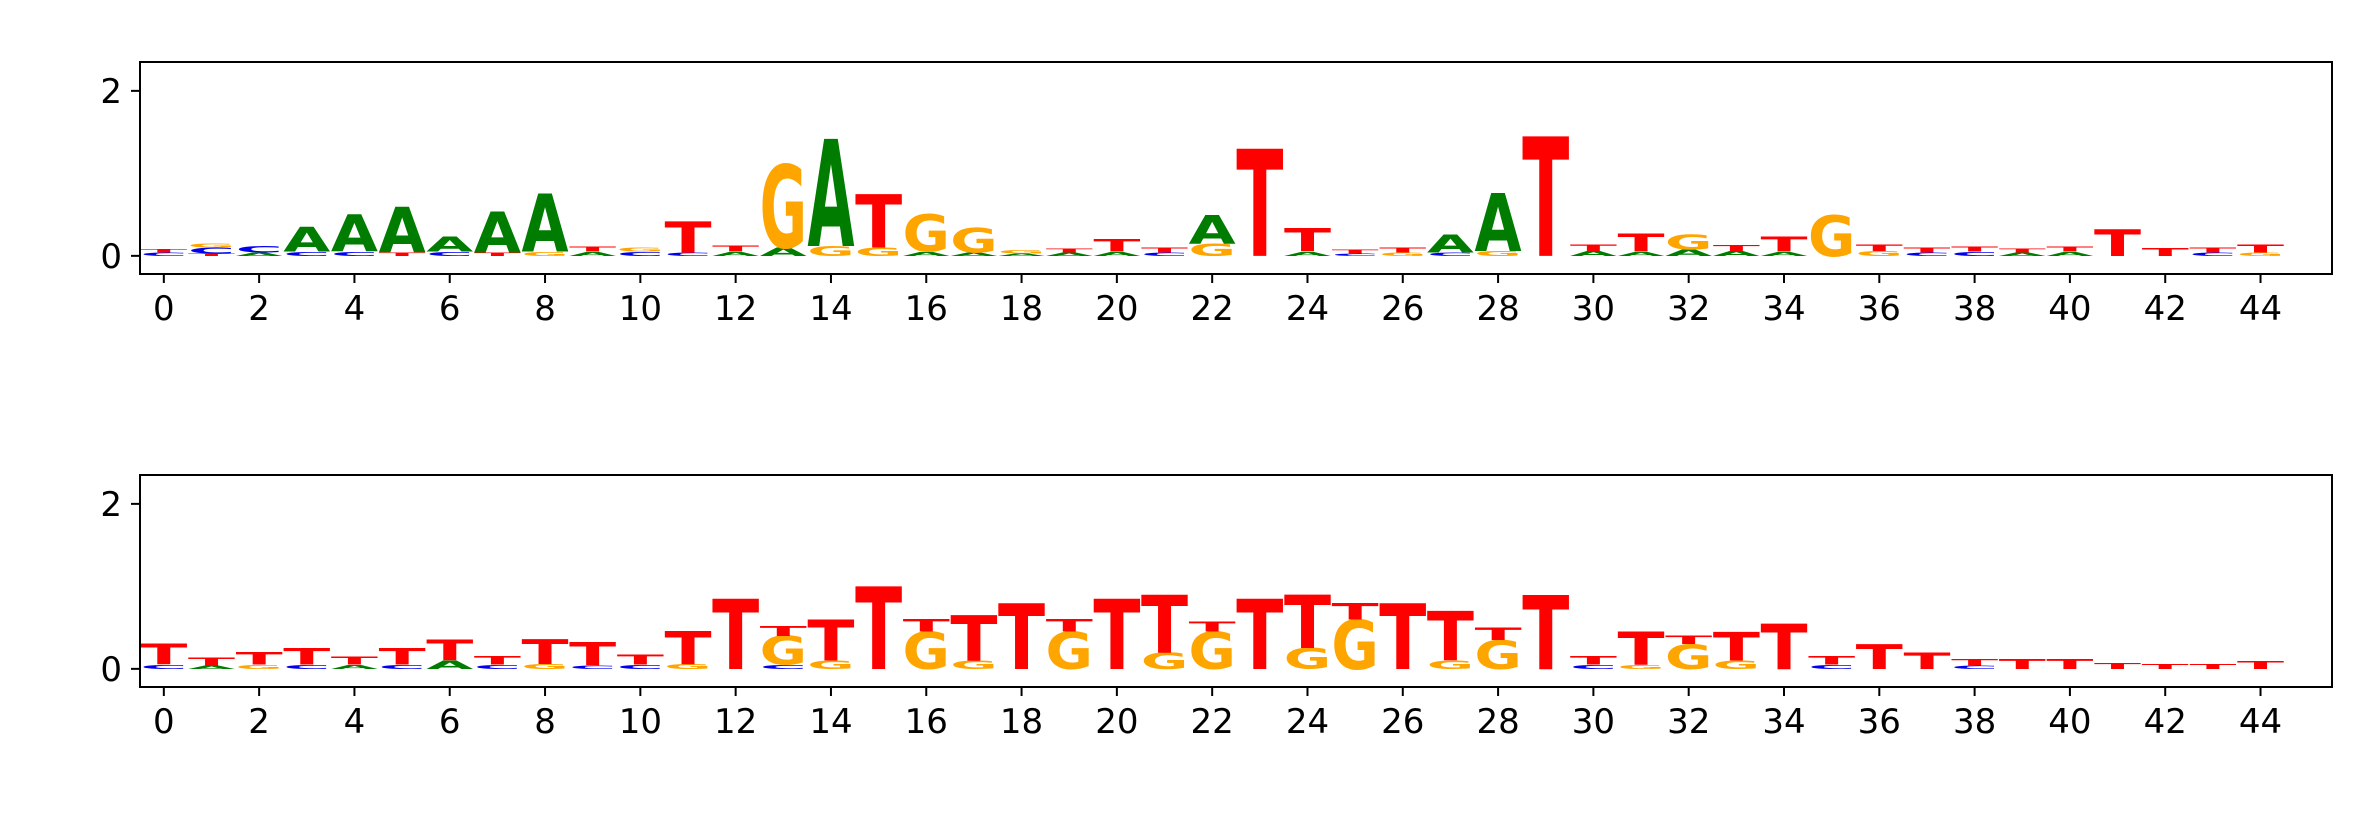  I want to click on x-tick-label: 4, so click(355, 722).